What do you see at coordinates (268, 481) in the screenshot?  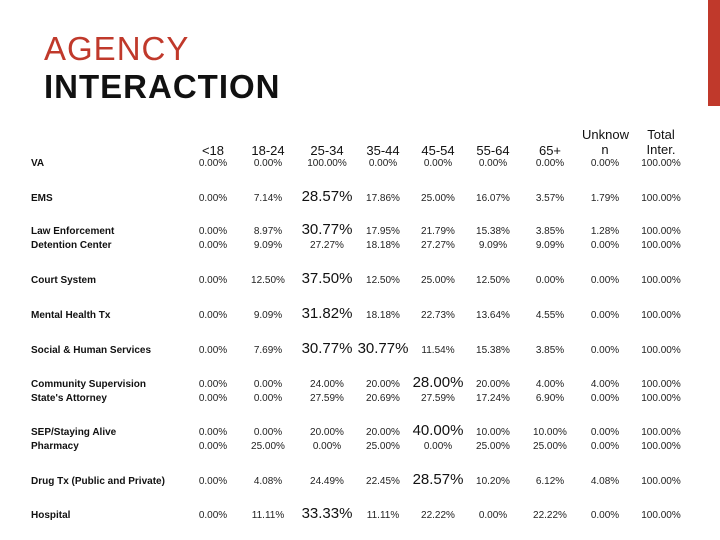 I see `table-cell: 4.08%` at bounding box center [268, 481].